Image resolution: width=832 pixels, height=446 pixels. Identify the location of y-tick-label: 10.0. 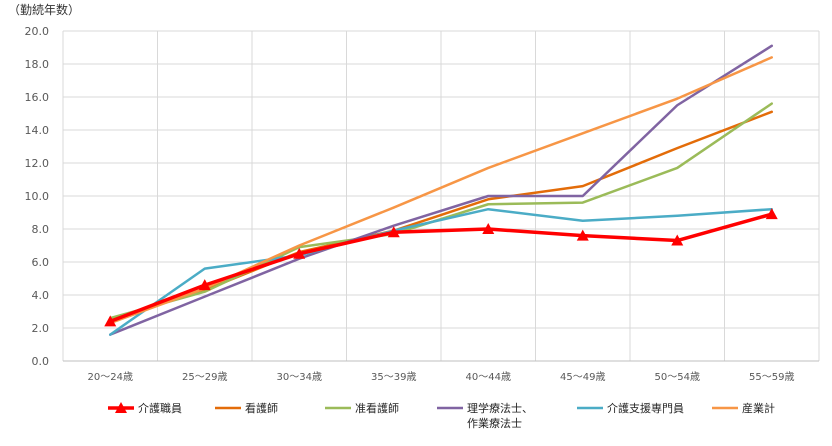
(37, 196).